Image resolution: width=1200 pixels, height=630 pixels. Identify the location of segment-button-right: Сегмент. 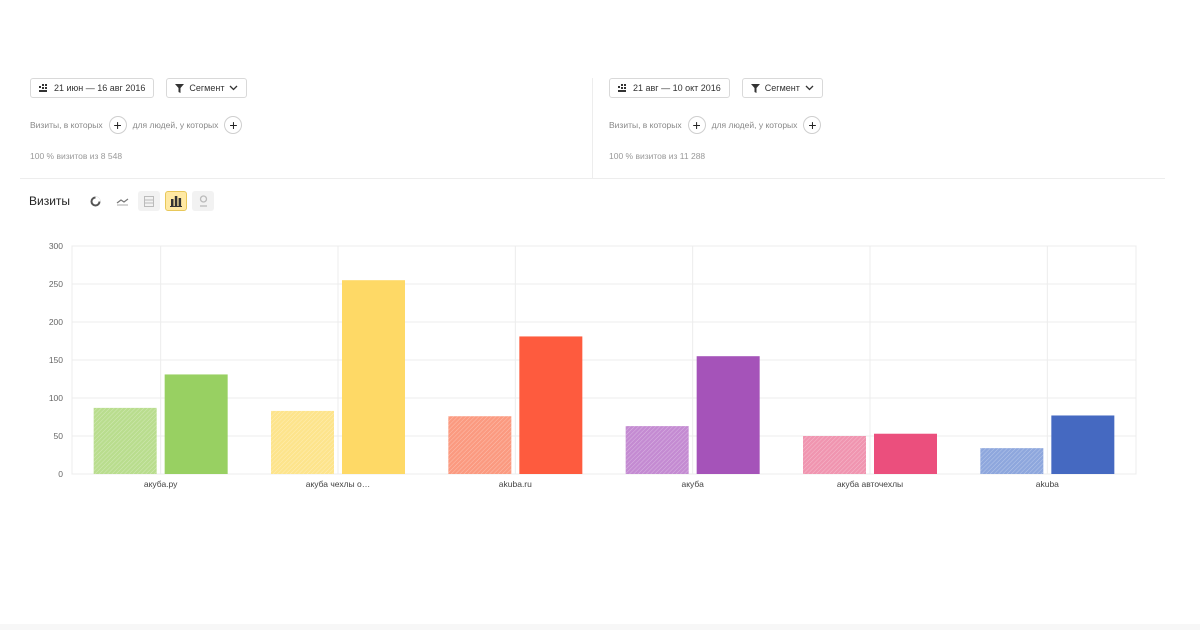
(782, 88).